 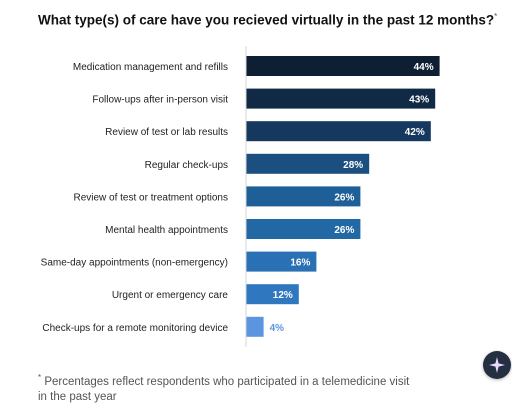 What do you see at coordinates (277, 328) in the screenshot?
I see `data-label: 4%` at bounding box center [277, 328].